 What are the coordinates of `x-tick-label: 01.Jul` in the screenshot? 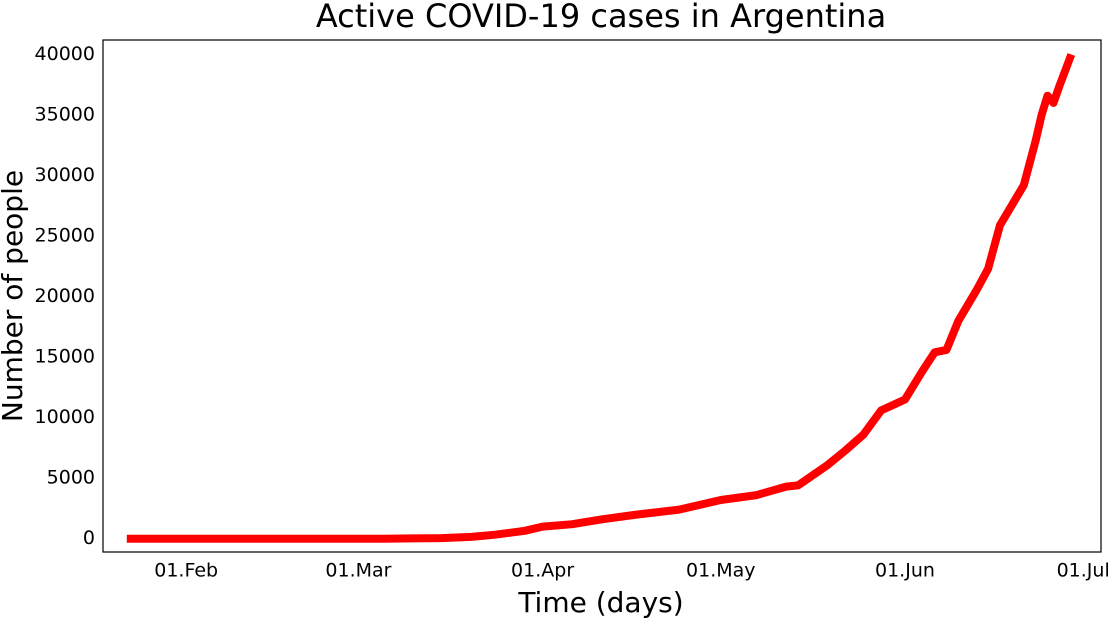 It's located at (1083, 571).